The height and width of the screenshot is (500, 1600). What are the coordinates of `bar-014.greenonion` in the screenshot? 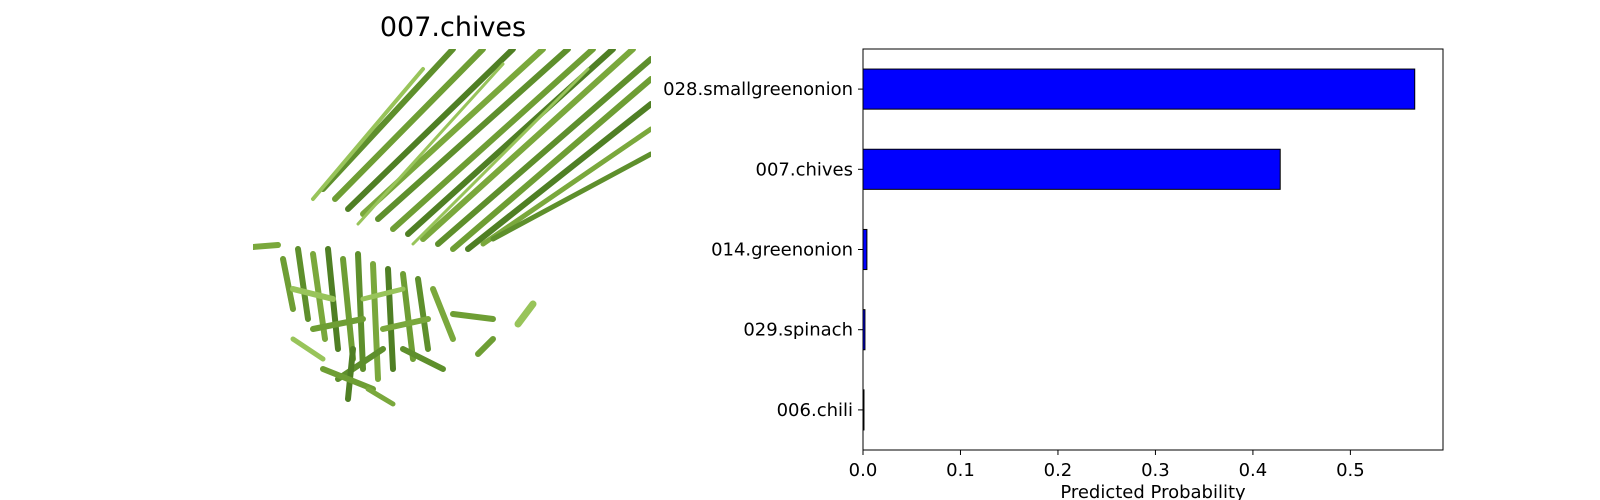 It's located at (865, 249).